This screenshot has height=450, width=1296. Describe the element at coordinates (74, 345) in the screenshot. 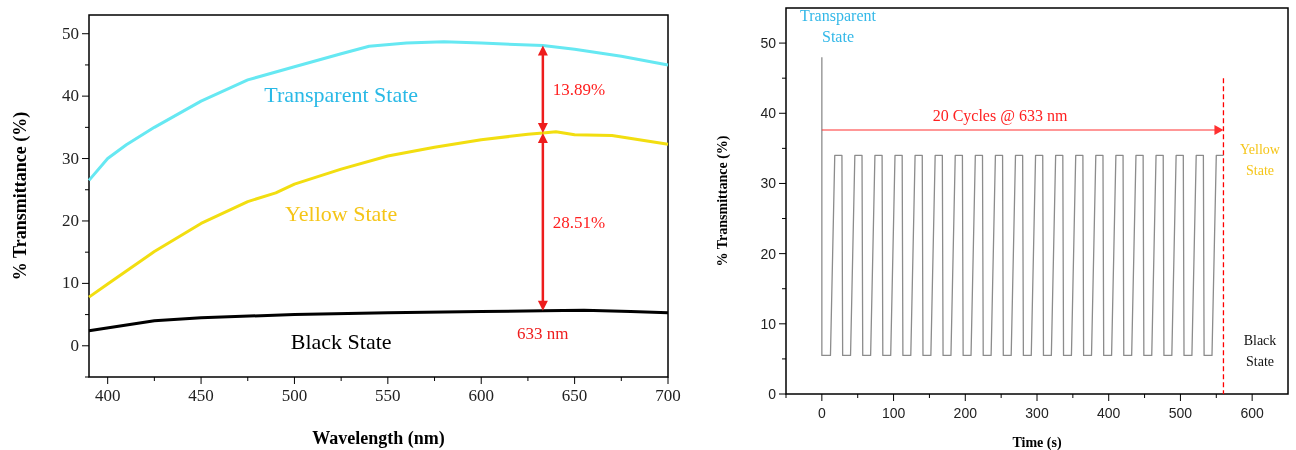

I see `y-tick-label: 0` at that location.